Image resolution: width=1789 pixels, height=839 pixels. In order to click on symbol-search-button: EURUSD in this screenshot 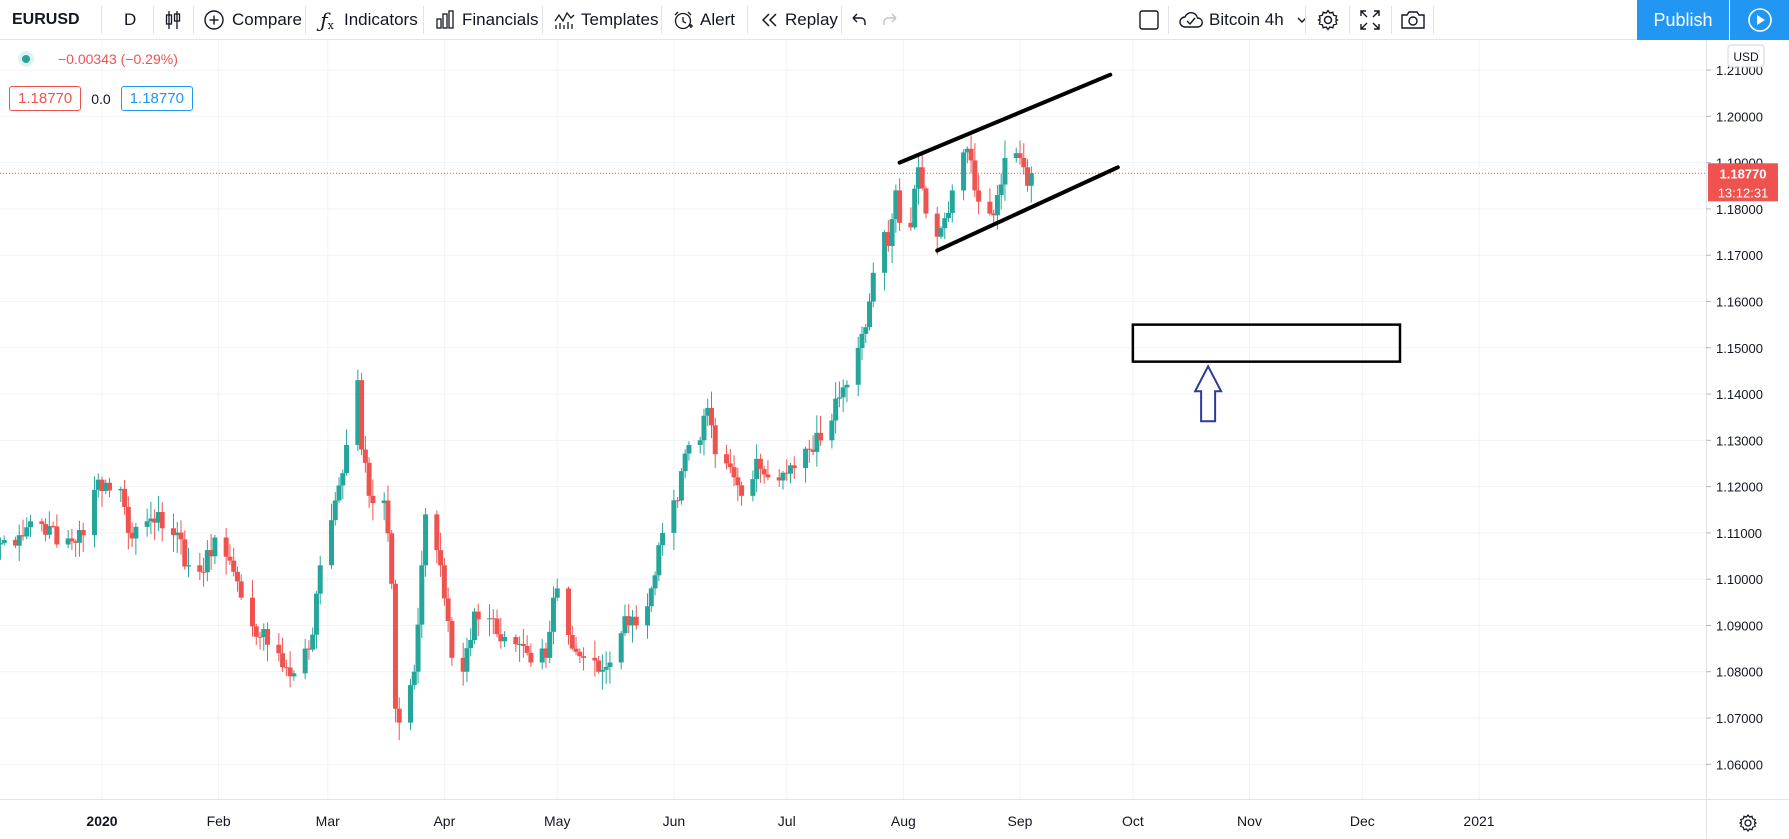, I will do `click(46, 20)`.